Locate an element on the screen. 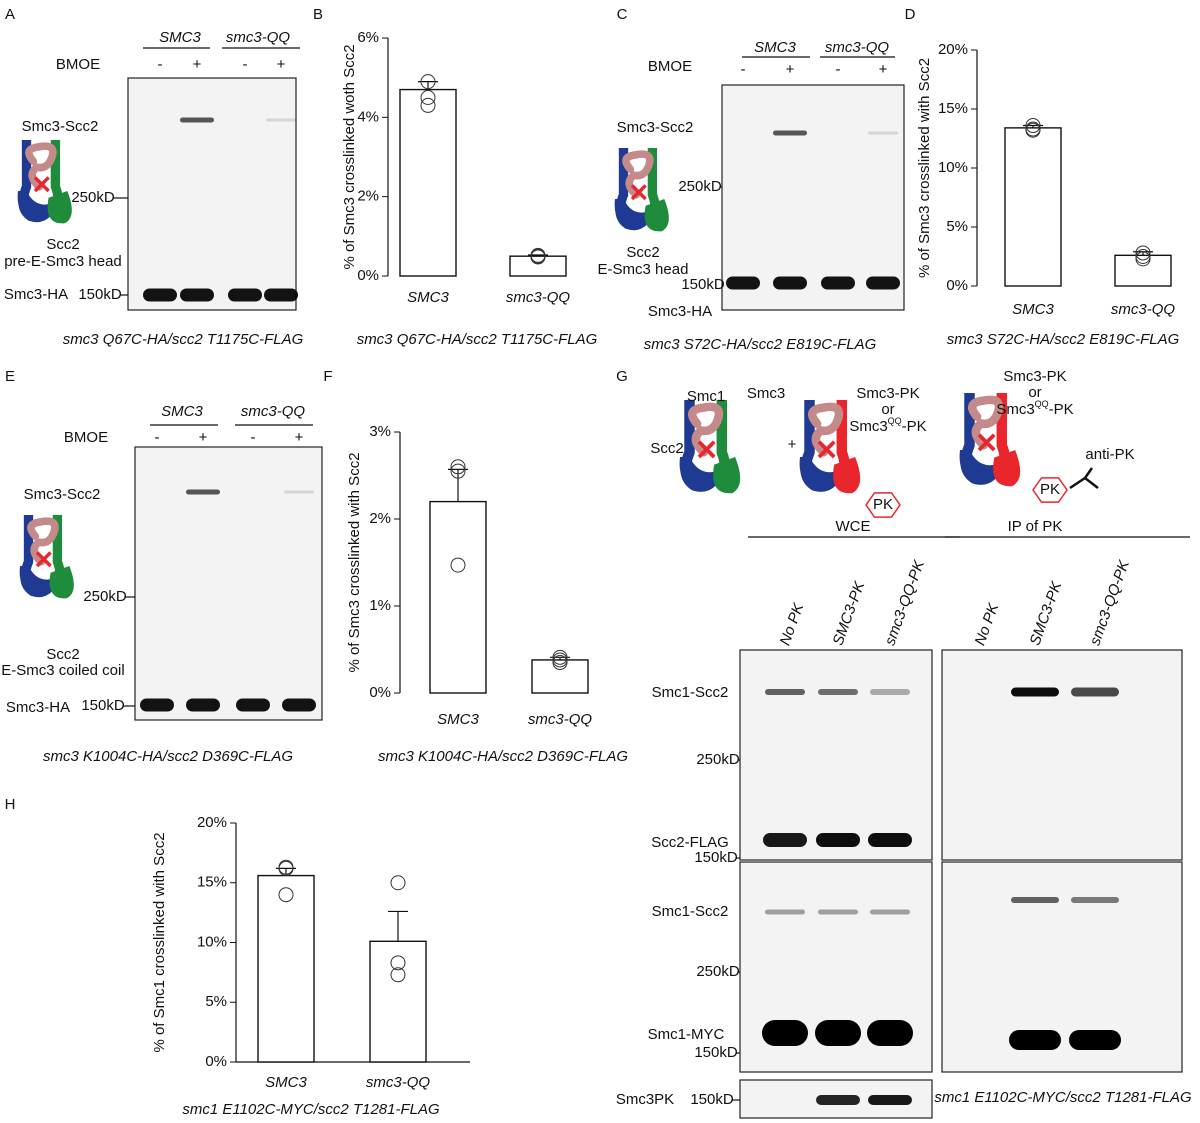 This screenshot has height=1123, width=1200. group-label: IP of PK is located at coordinates (1035, 526).